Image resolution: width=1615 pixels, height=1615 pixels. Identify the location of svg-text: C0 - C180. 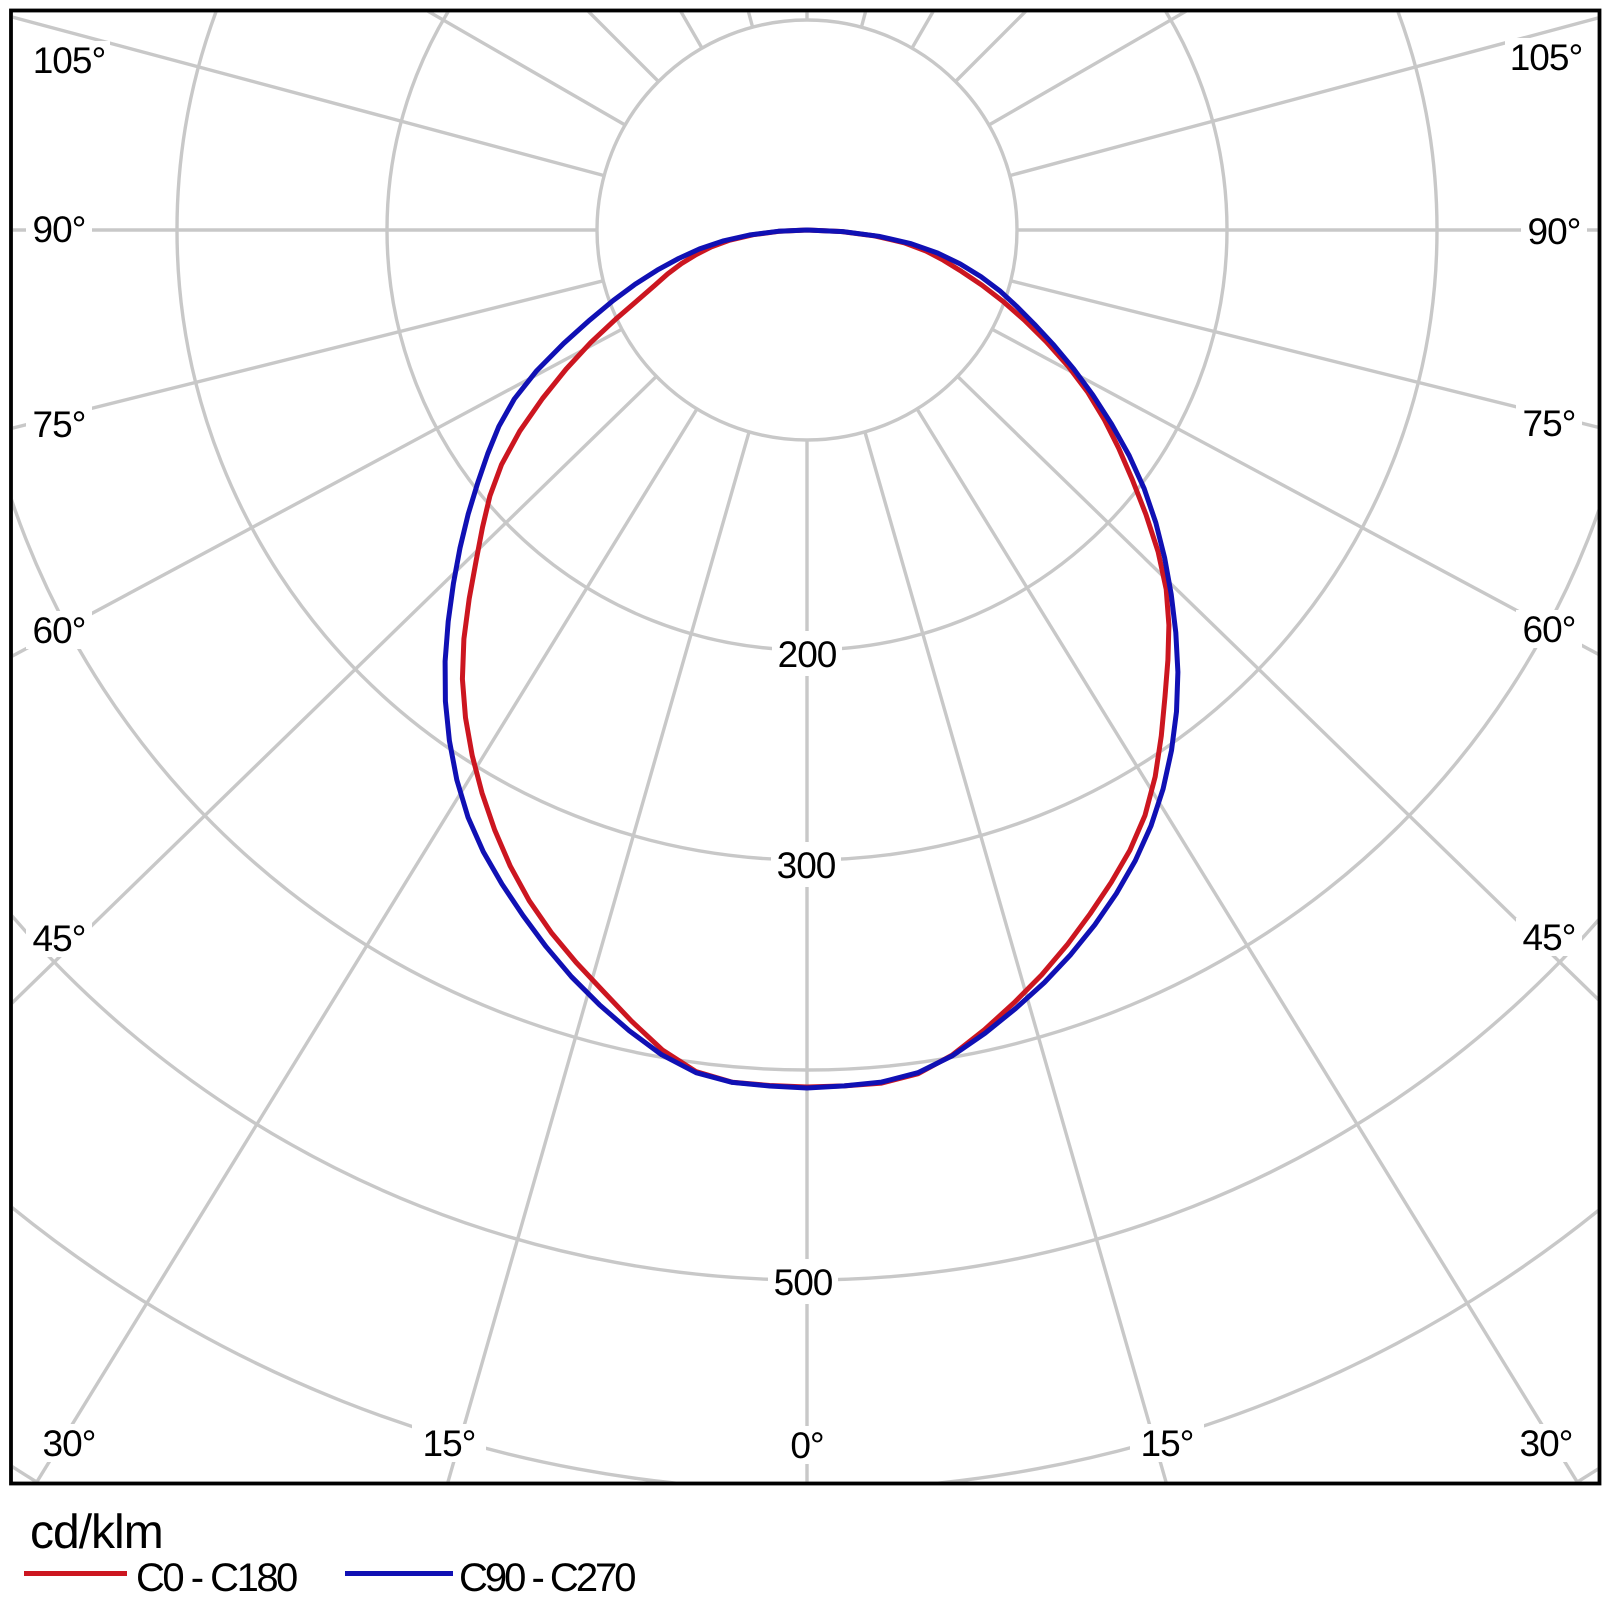
(216, 1578).